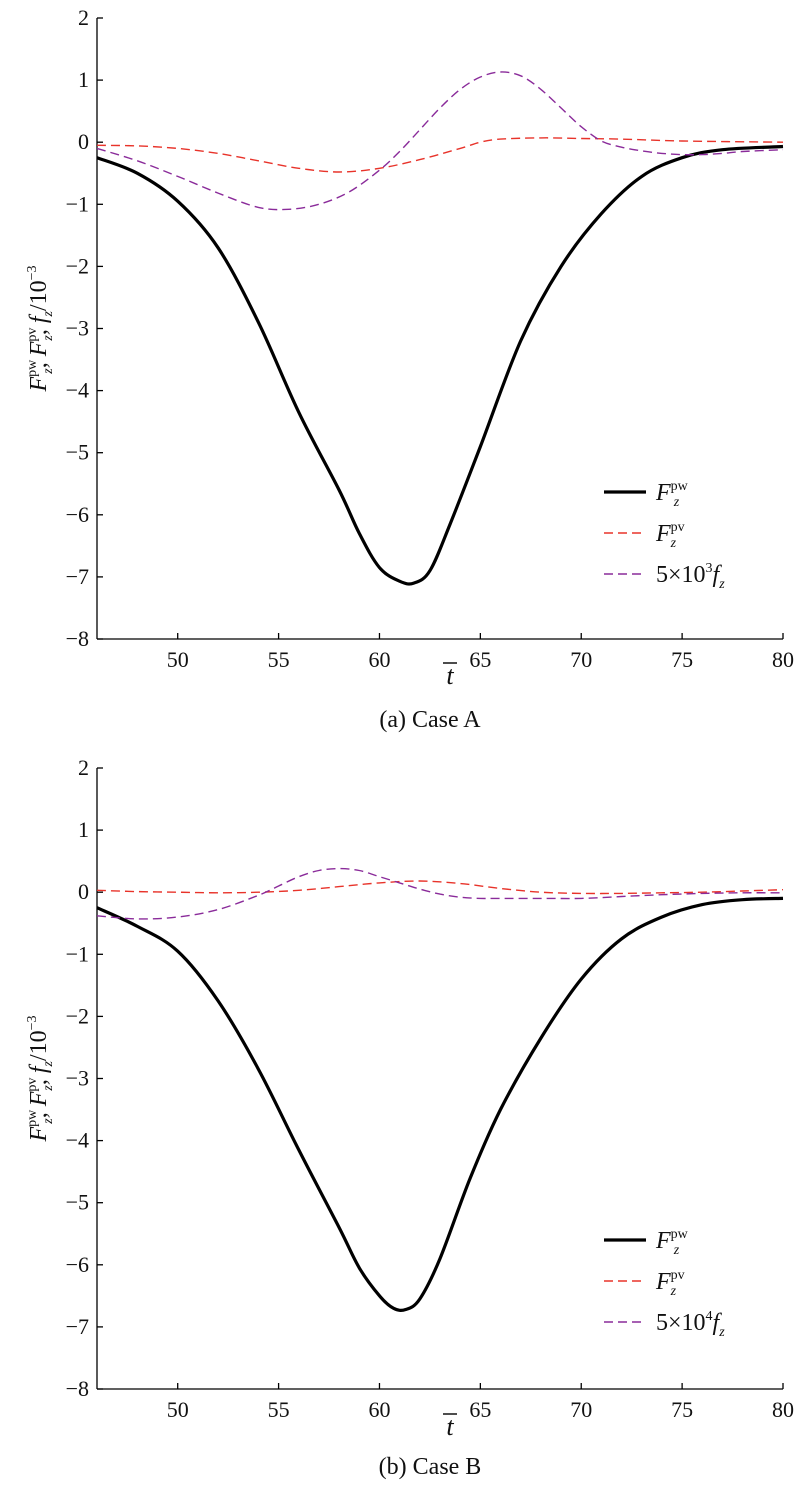  I want to click on legend-entry: 5×103fz, so click(690, 576).